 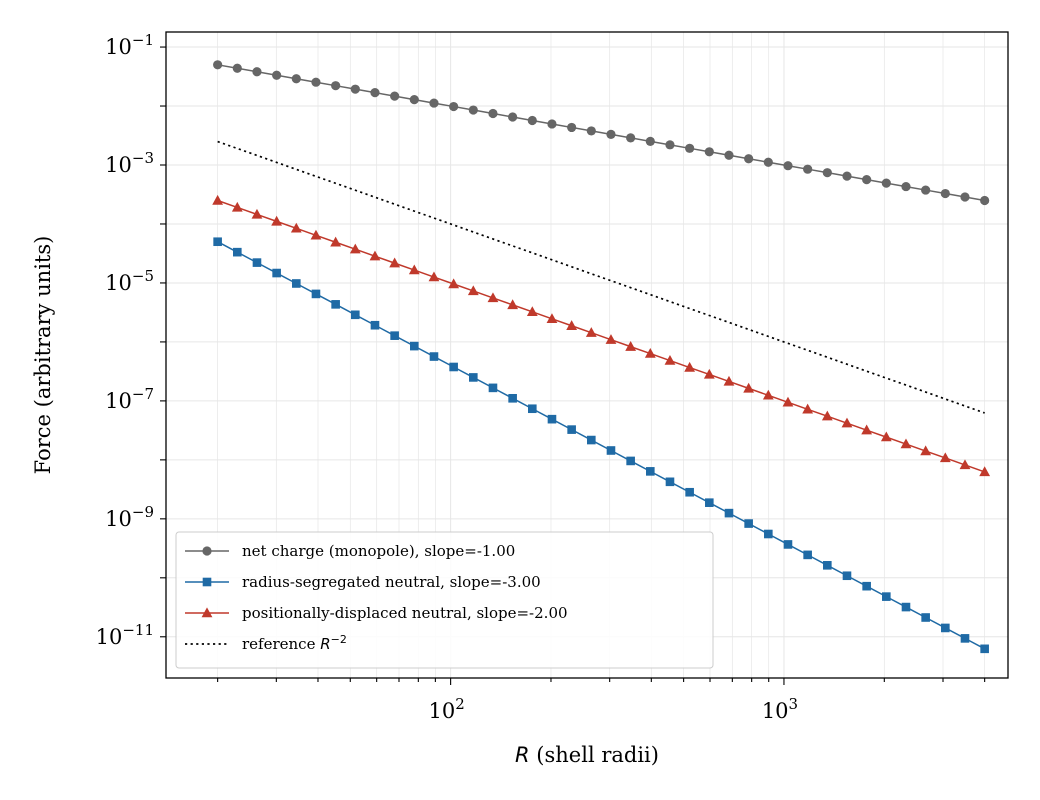 I want to click on y-tick-label: 10⁻³, so click(x=129, y=163).